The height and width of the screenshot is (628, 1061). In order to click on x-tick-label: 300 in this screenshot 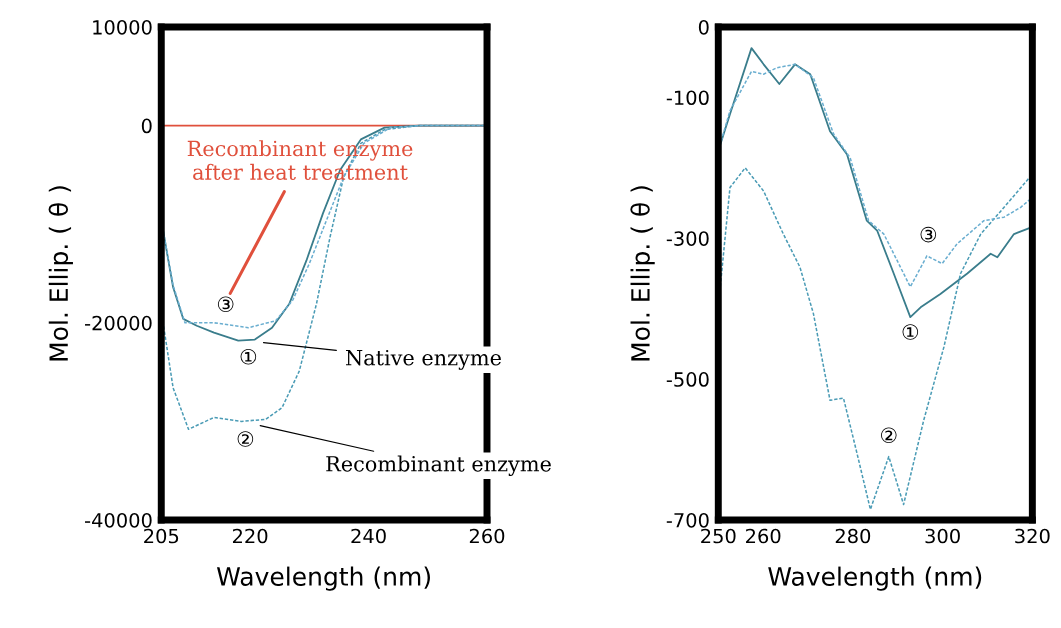, I will do `click(942, 536)`.